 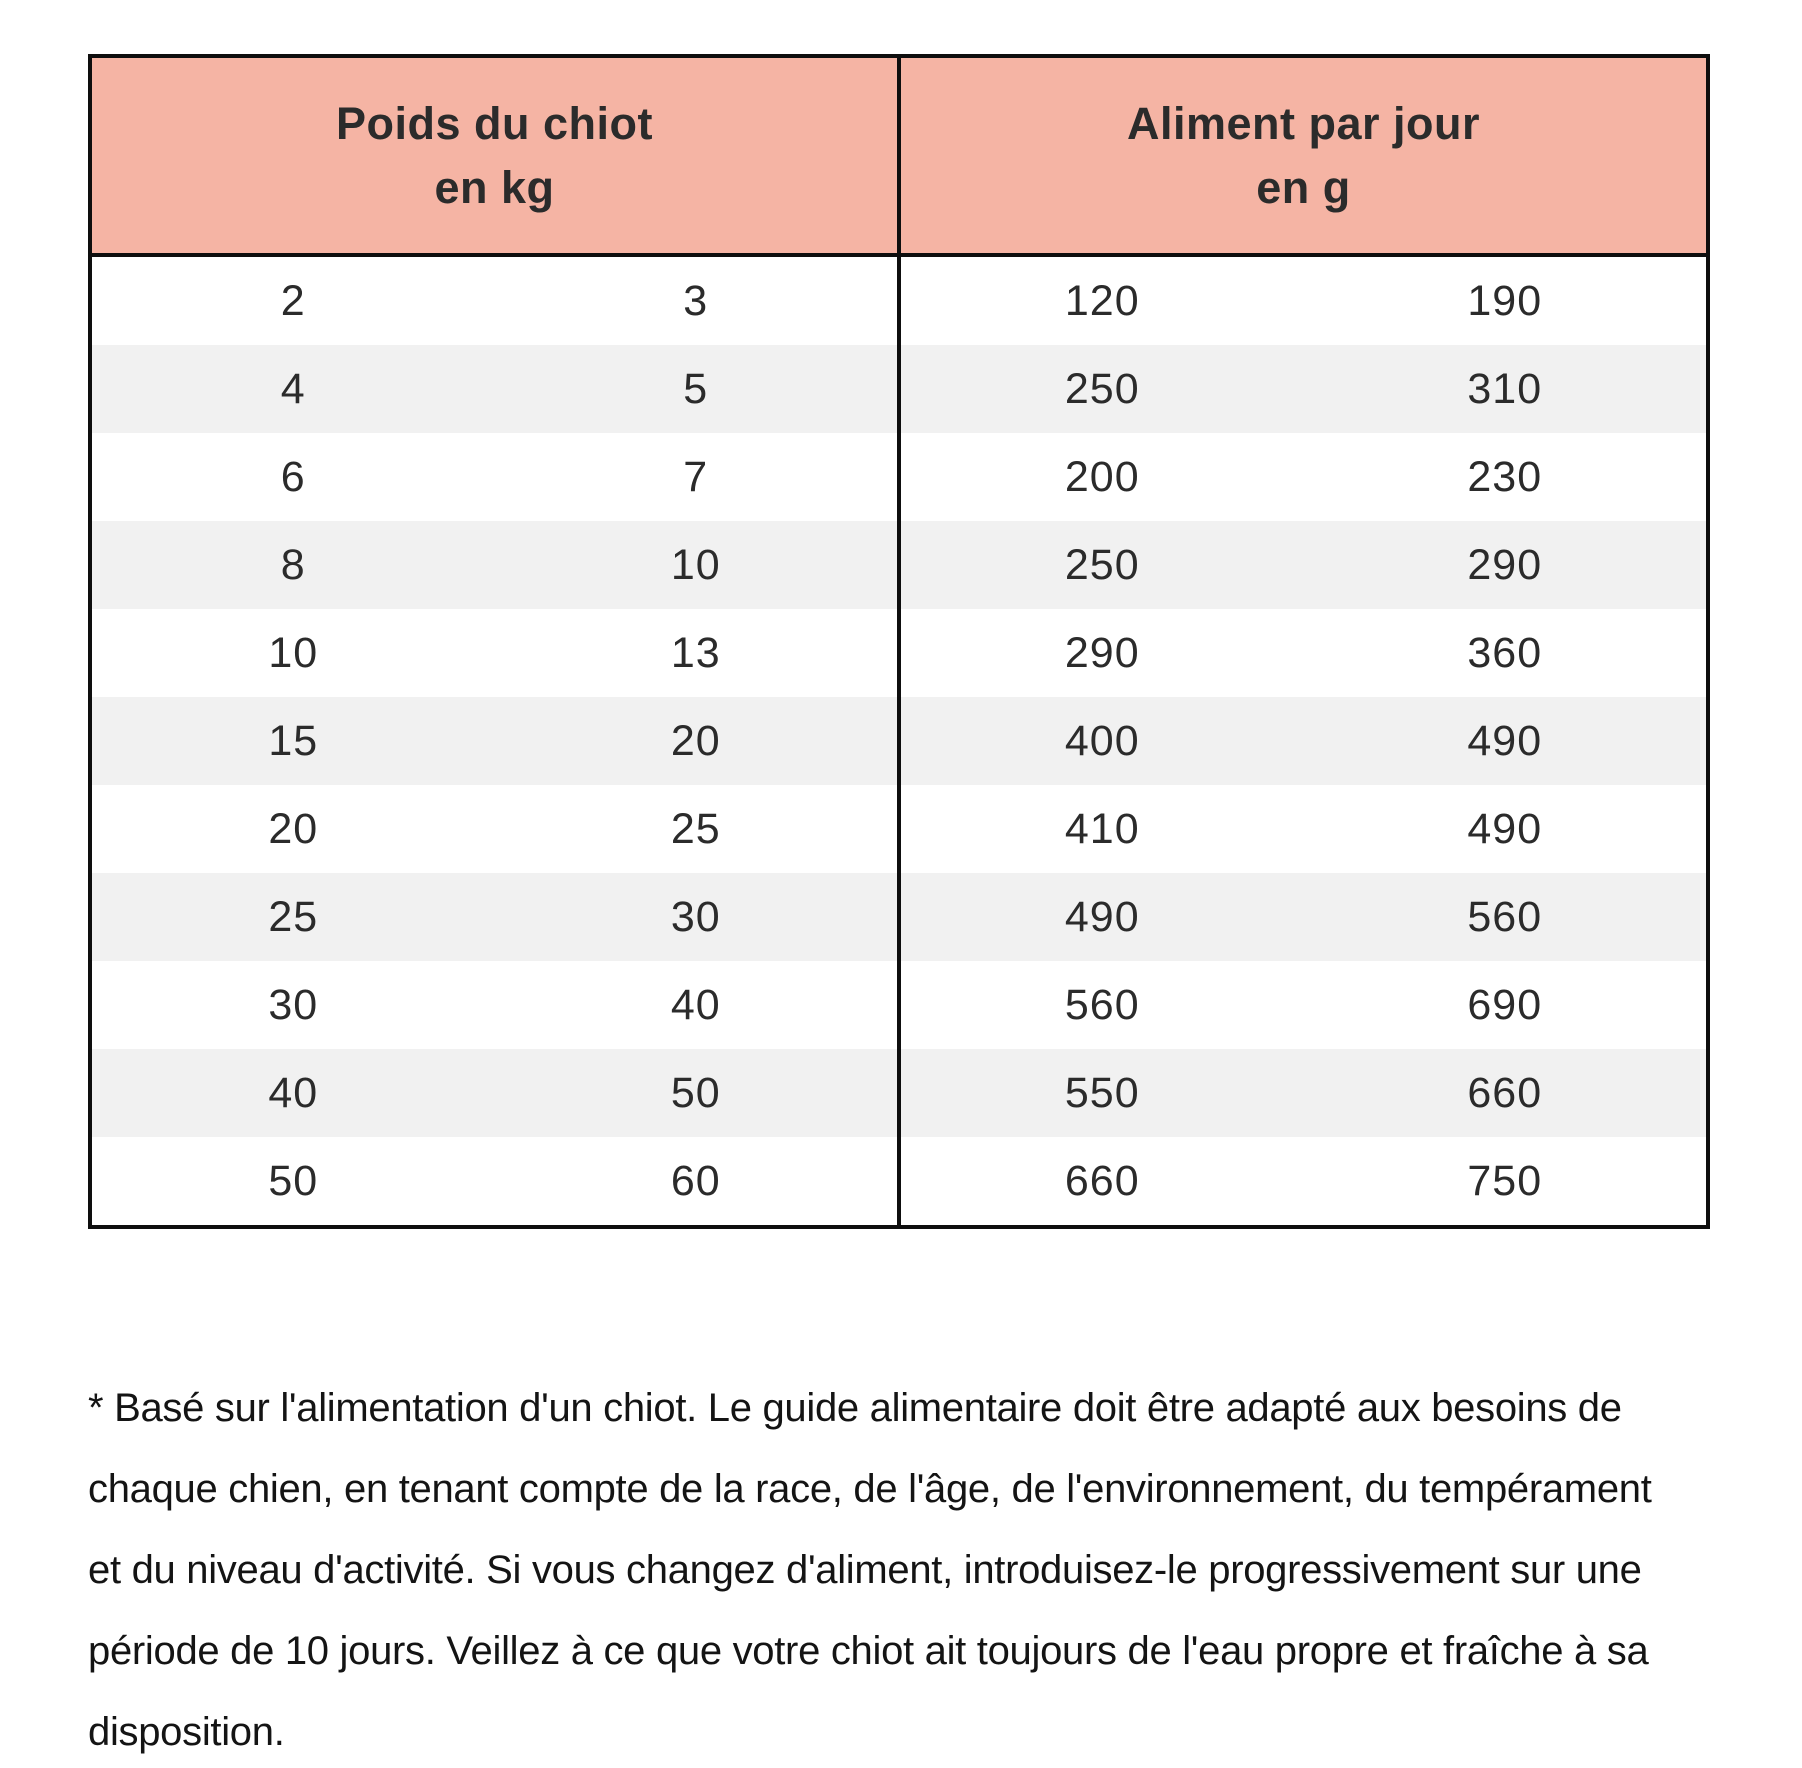 I want to click on row-food-group: 250 290, so click(x=1301, y=565).